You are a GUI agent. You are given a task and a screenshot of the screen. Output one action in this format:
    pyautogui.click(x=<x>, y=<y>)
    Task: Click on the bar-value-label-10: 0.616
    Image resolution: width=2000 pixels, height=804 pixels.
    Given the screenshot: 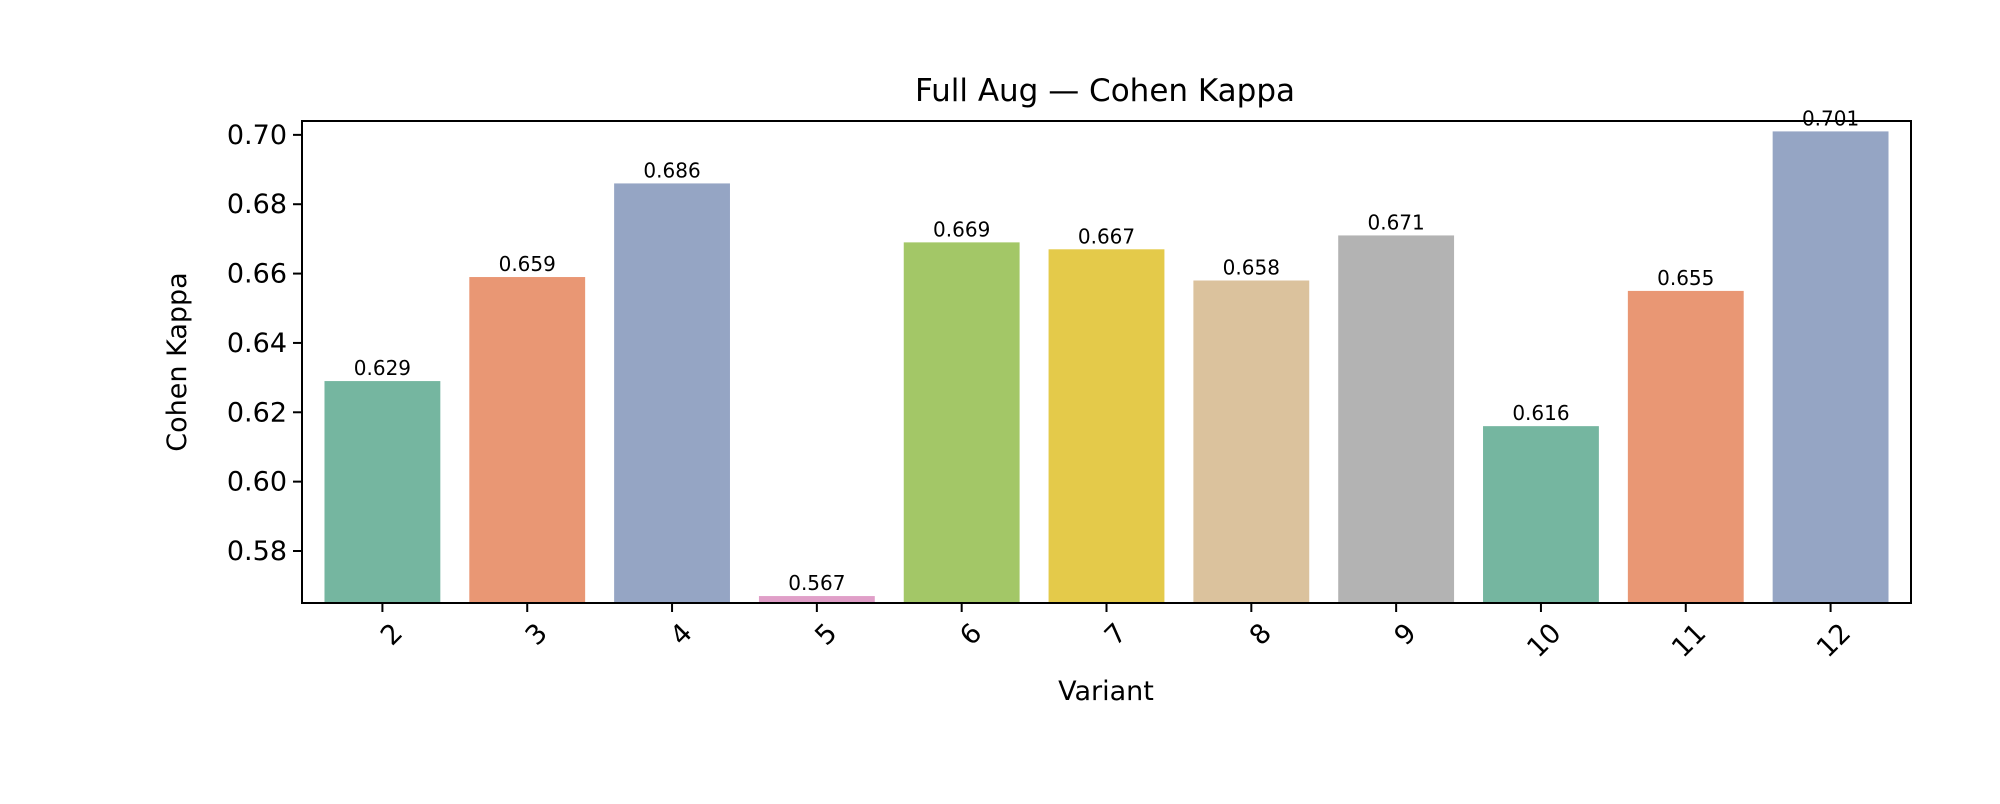 What is the action you would take?
    pyautogui.click(x=1540, y=413)
    